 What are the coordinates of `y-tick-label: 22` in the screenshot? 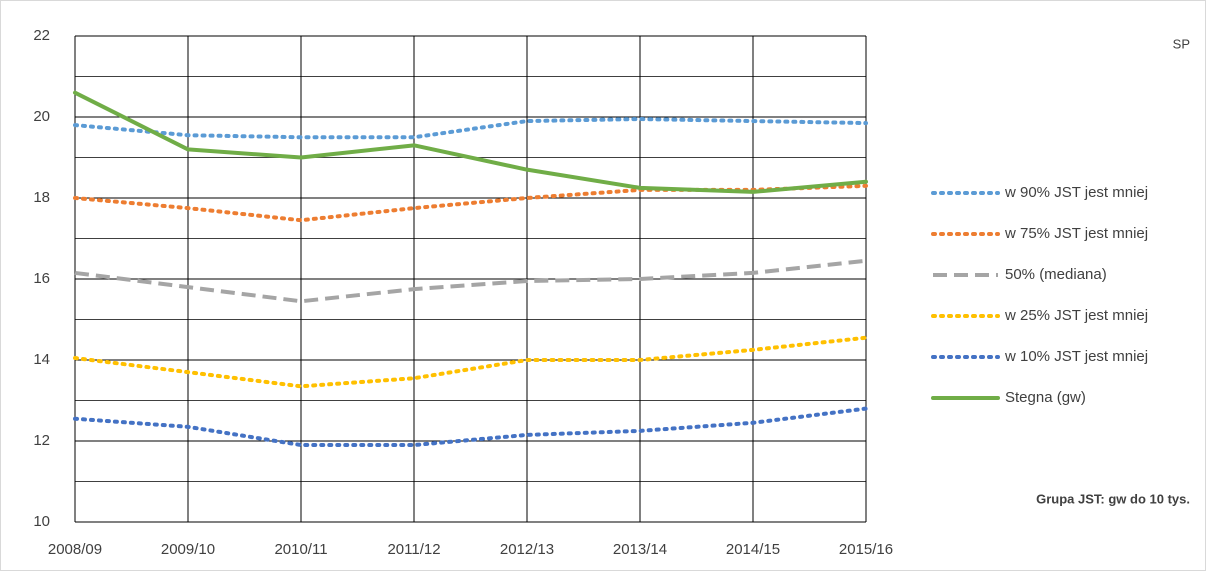 It's located at (41, 35).